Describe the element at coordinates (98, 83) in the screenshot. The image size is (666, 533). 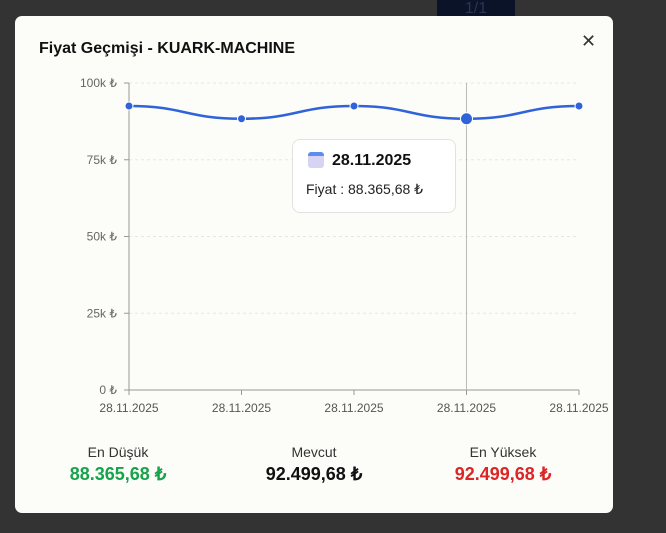
I see `y-tick-label: 100k ₺` at that location.